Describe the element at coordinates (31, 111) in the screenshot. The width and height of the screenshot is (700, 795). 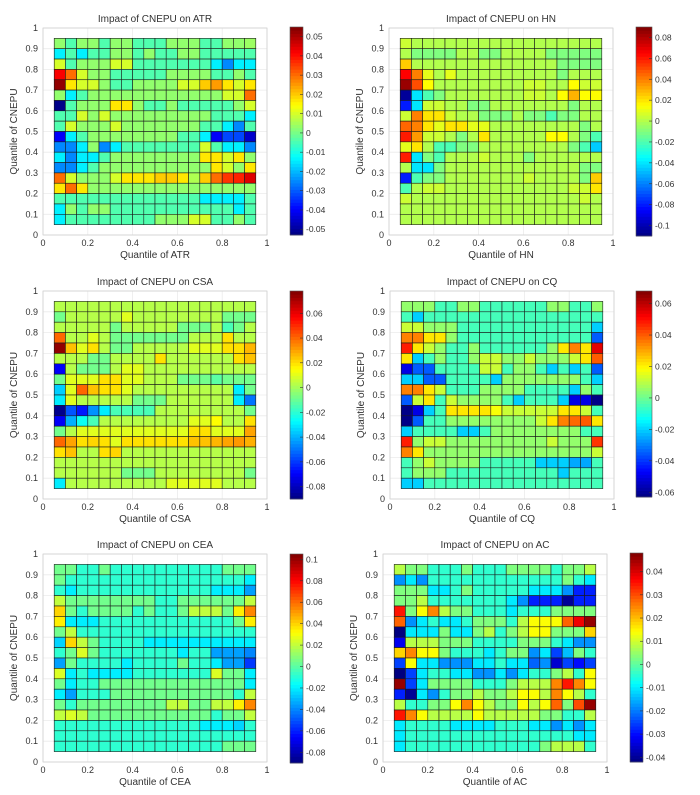
I see `y-tick-label: 0.6` at that location.